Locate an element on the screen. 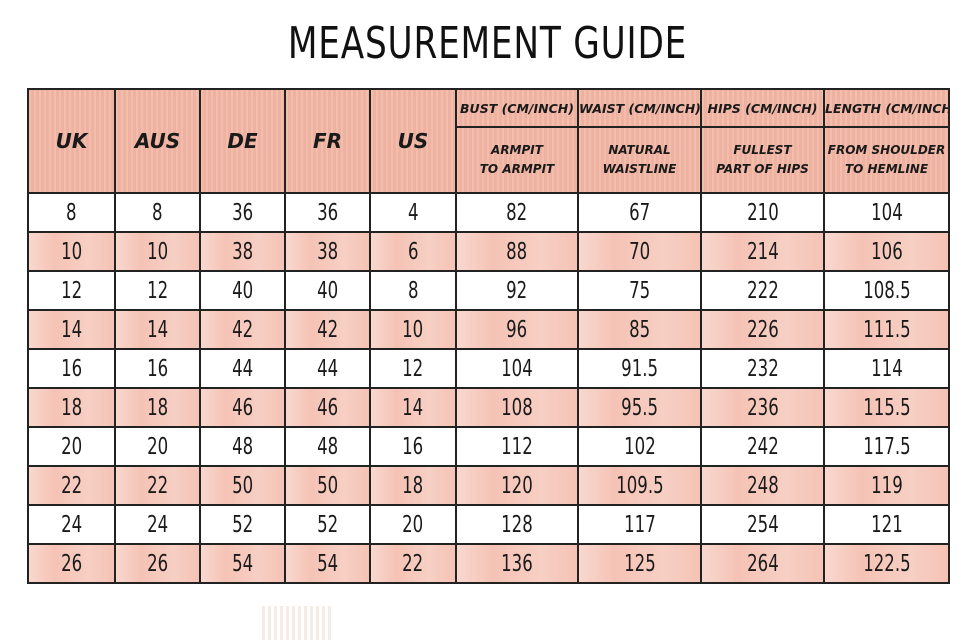 This screenshot has width=975, height=640. cell-value: 70 is located at coordinates (639, 251).